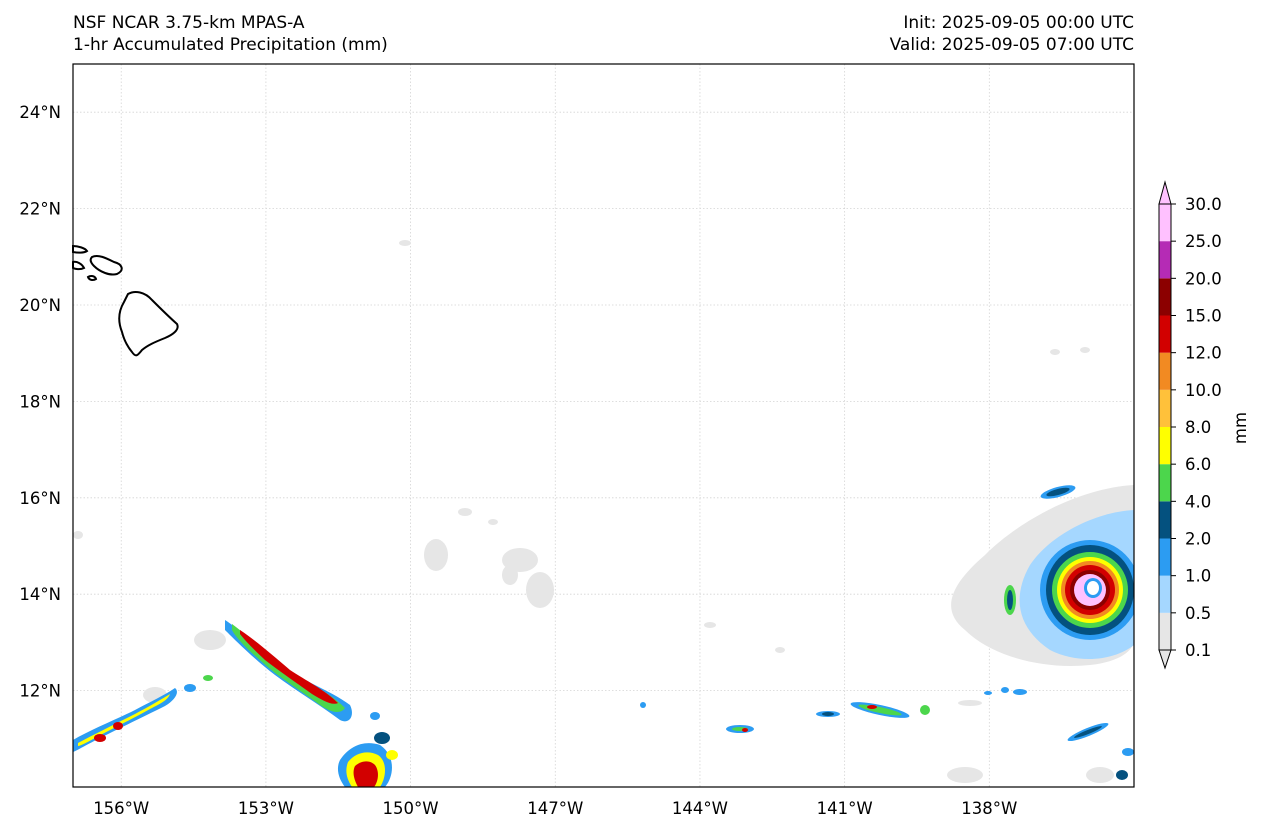  I want to click on convective-cells-east, so click(816, 712).